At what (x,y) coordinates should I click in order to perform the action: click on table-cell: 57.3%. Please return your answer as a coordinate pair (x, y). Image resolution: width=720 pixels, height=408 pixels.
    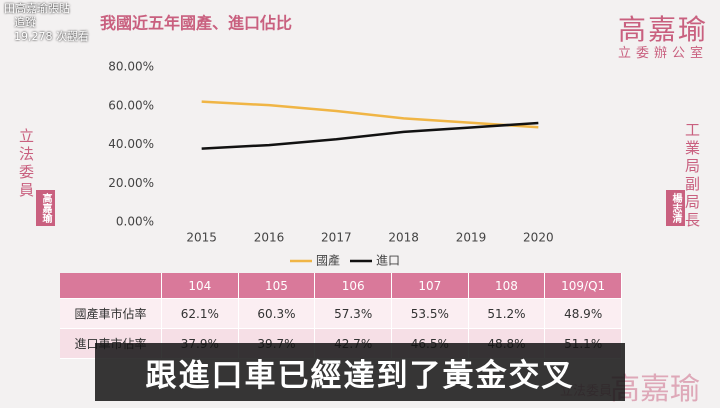
    Looking at the image, I should click on (353, 314).